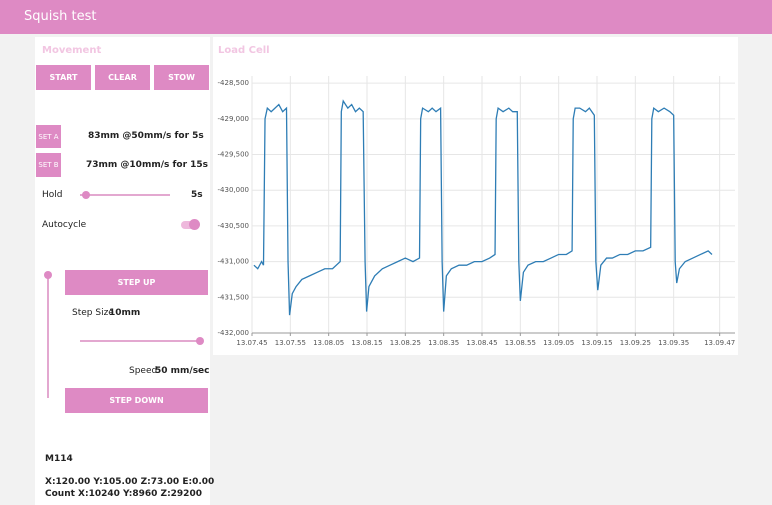  Describe the element at coordinates (63, 77) in the screenshot. I see `start-button: START` at that location.